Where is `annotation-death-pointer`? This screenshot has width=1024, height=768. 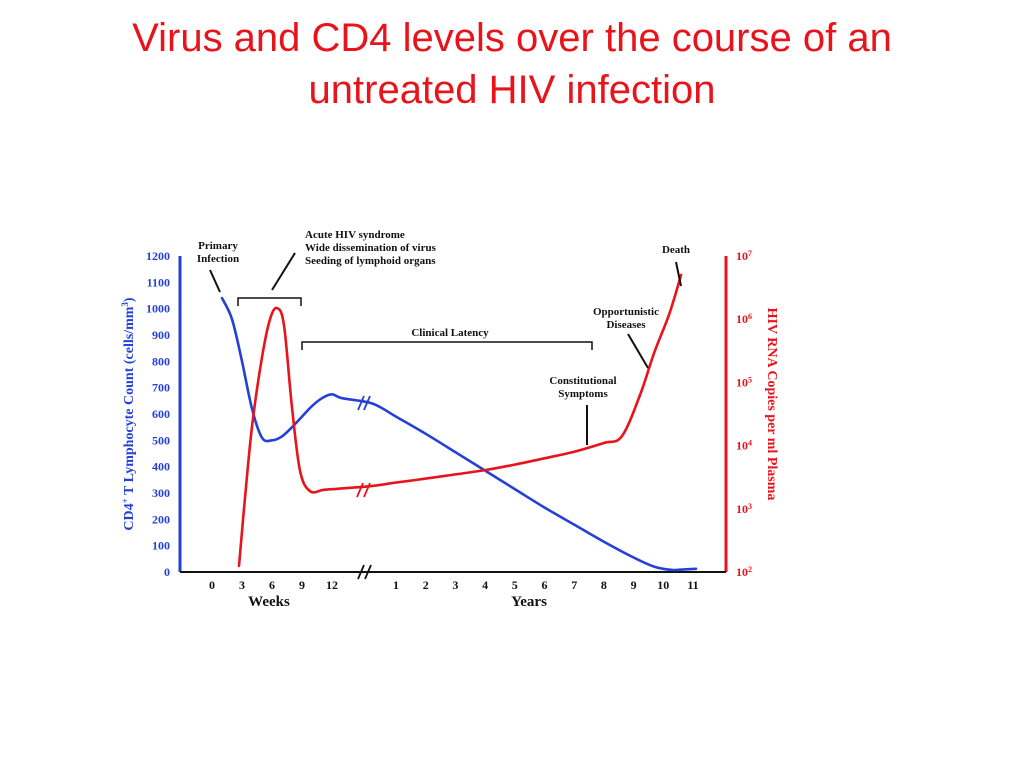
annotation-death-pointer is located at coordinates (678, 274).